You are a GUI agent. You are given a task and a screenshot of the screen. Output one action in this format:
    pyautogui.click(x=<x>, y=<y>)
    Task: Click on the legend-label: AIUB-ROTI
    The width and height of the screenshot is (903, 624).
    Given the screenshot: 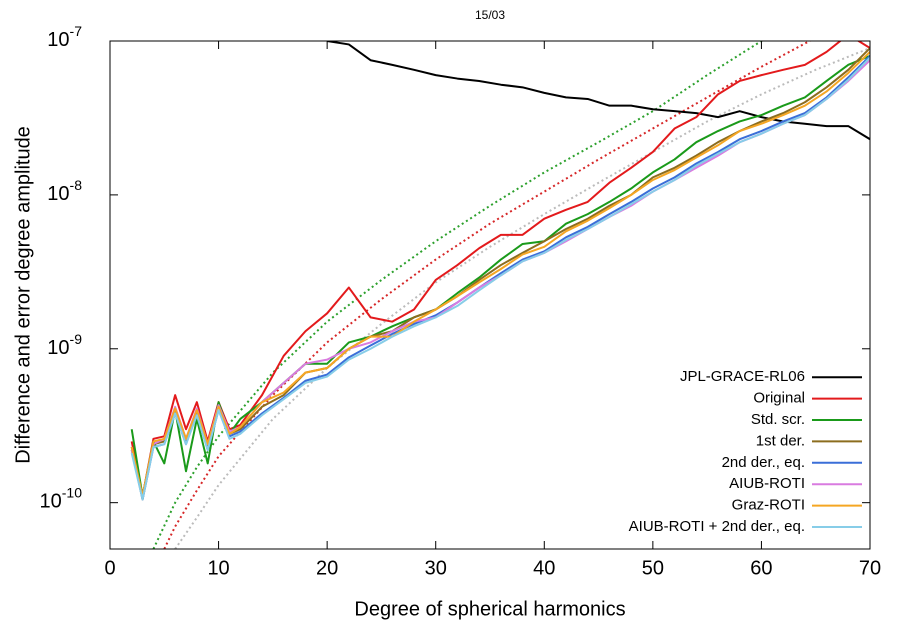 What is the action you would take?
    pyautogui.click(x=767, y=483)
    